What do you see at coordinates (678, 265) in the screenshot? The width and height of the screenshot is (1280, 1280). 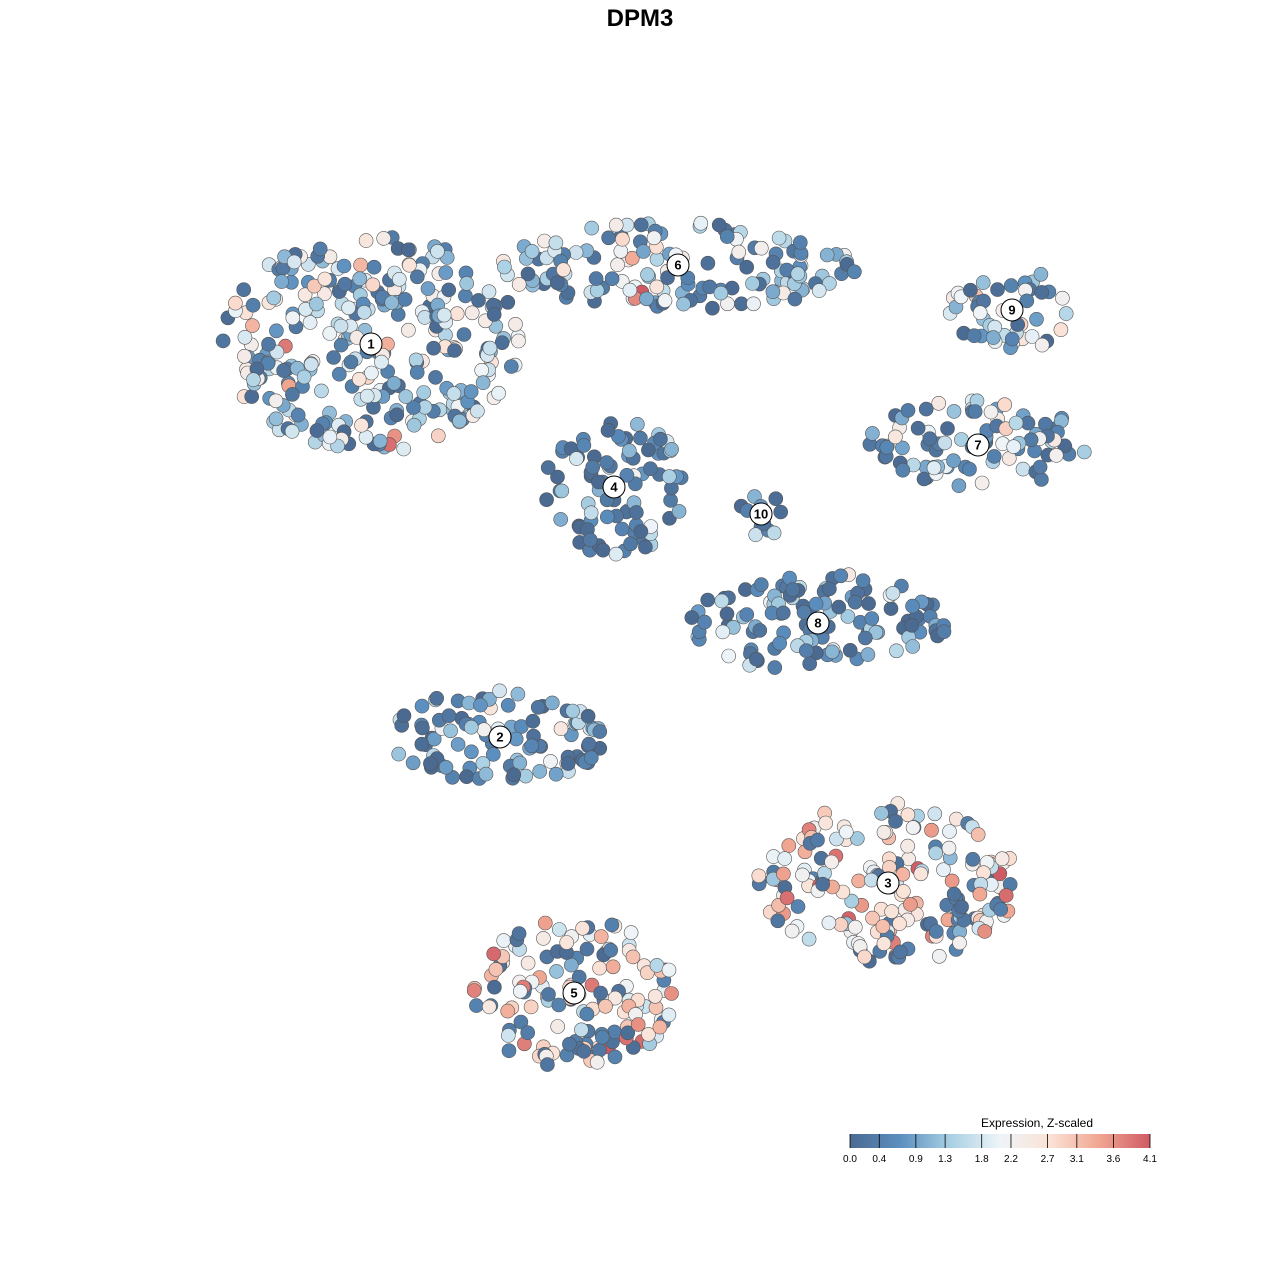 I see `cluster-label-6: 6` at bounding box center [678, 265].